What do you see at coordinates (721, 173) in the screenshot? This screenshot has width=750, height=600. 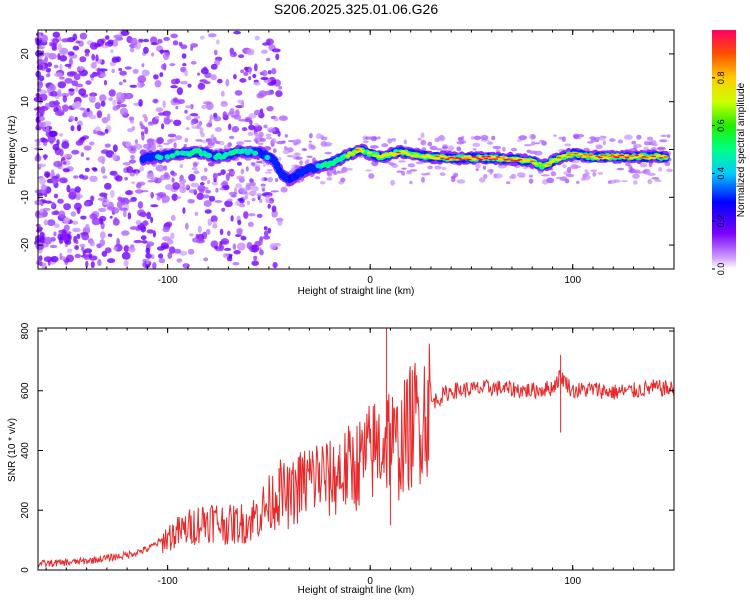 I see `colorbar-tick-label: 0.4` at bounding box center [721, 173].